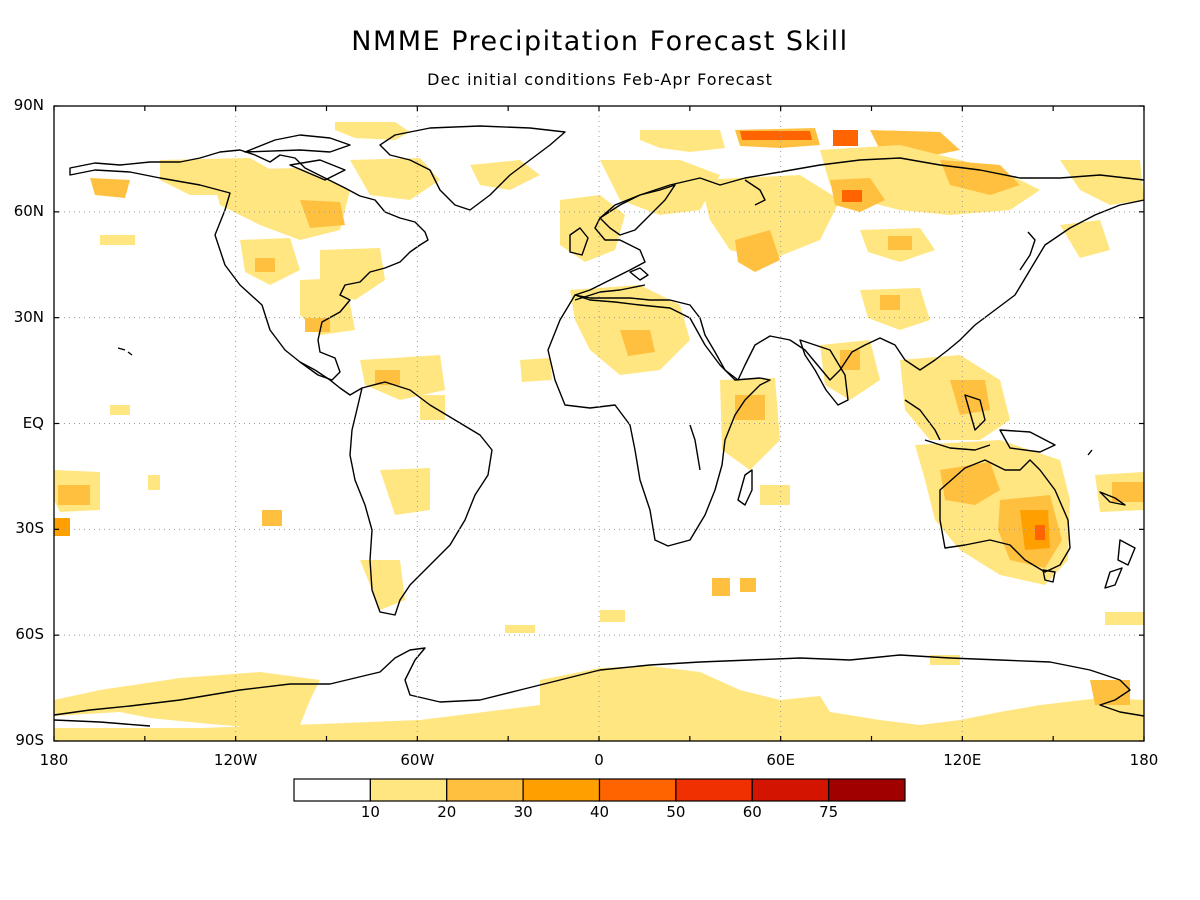  I want to click on map-subtitle: Dec initial conditions Feb-Apr Forecast, so click(600, 79).